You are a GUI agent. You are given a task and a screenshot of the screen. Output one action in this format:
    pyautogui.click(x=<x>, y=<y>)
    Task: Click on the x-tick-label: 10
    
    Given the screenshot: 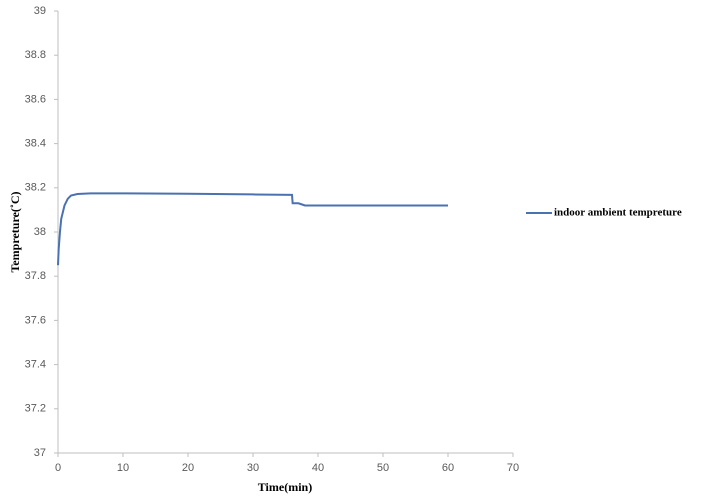 What is the action you would take?
    pyautogui.click(x=123, y=468)
    